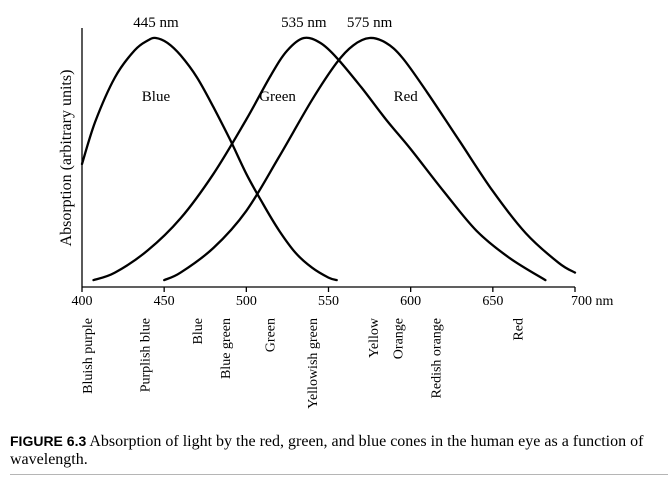  Describe the element at coordinates (66, 158) in the screenshot. I see `y-axis-label: Absorption (arbitrary units)` at that location.